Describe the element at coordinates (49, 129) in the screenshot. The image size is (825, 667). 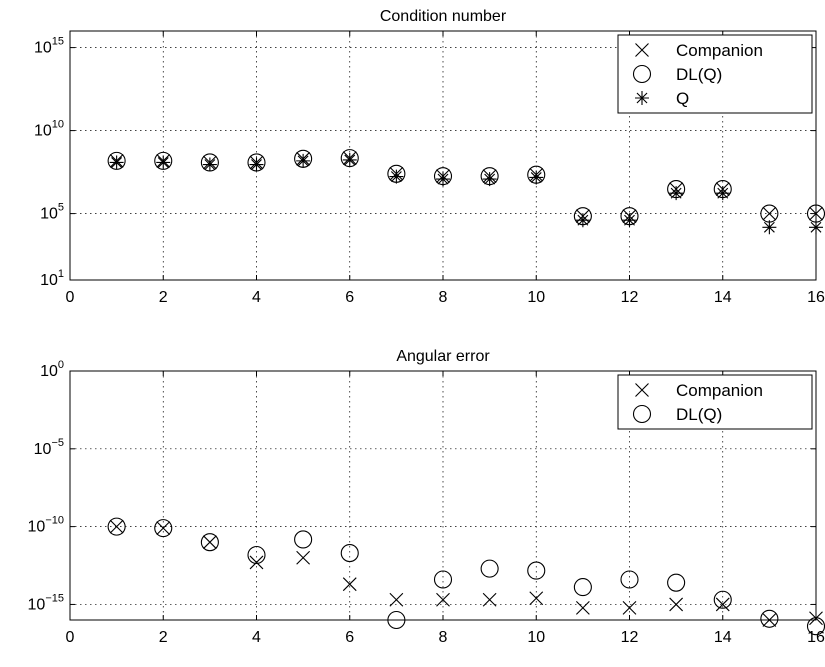
I see `y-tick-label: 10¹⁰` at that location.